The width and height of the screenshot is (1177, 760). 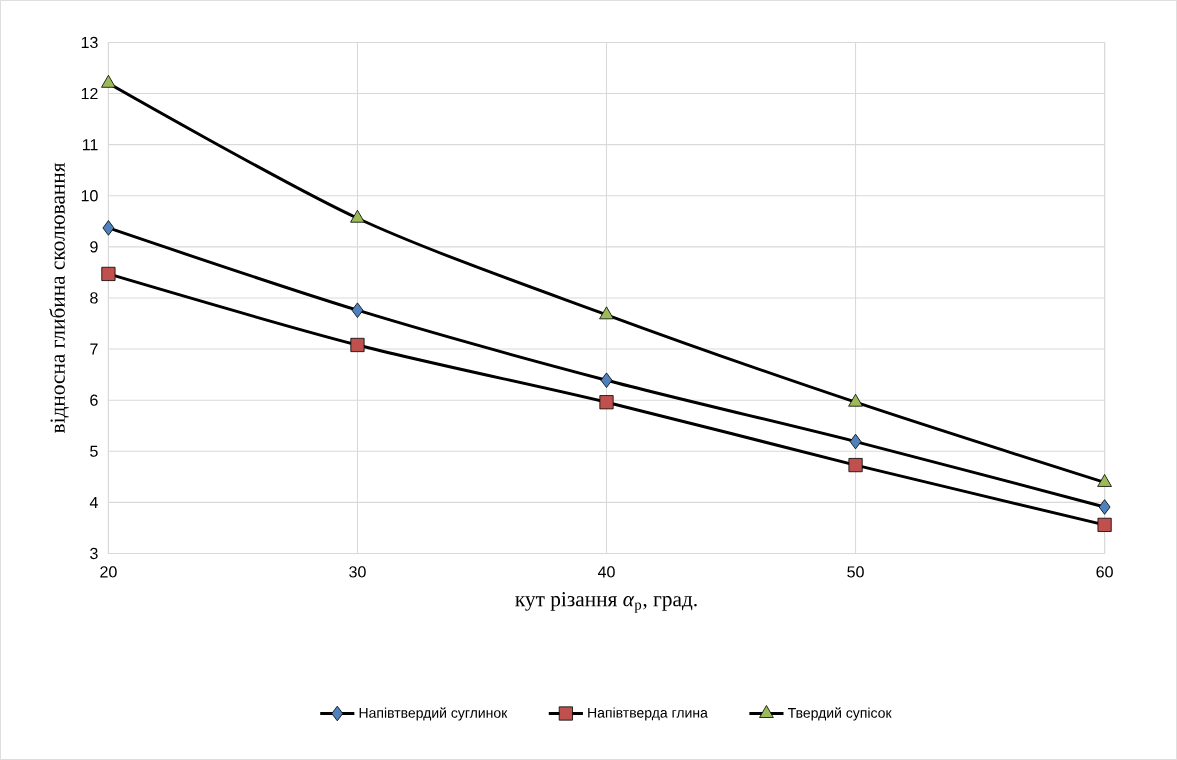 What do you see at coordinates (1104, 572) in the screenshot?
I see `x-tick-label: 60` at bounding box center [1104, 572].